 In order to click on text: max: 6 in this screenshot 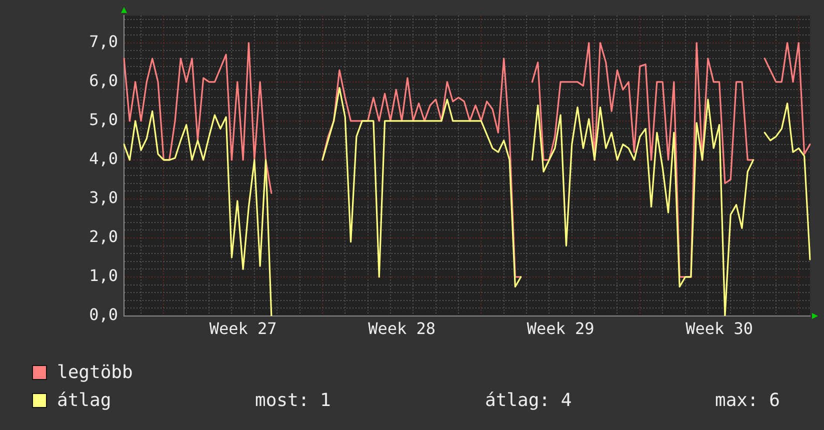, I will do `click(747, 400)`.